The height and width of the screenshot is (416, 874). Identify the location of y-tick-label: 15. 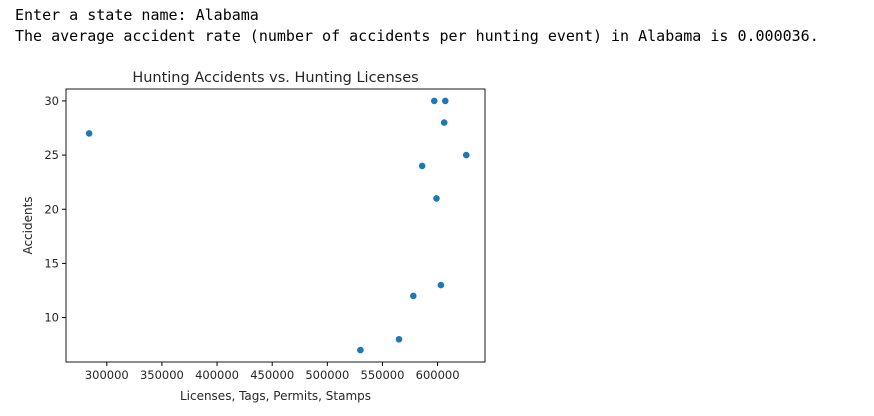
(51, 263).